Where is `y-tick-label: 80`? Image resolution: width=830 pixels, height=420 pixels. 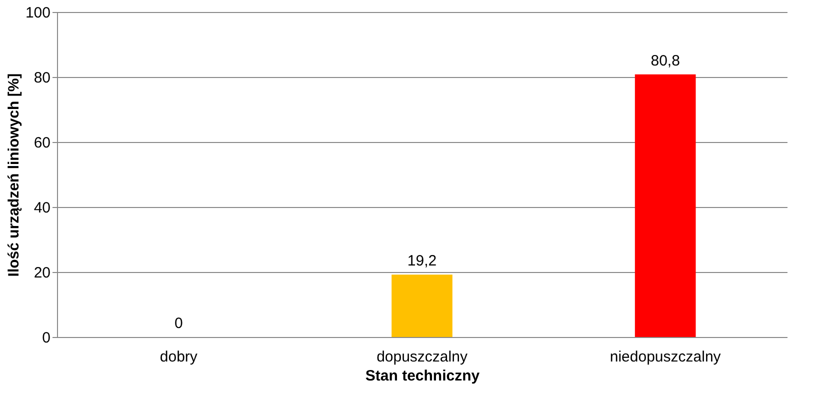 y-tick-label: 80 is located at coordinates (42, 78).